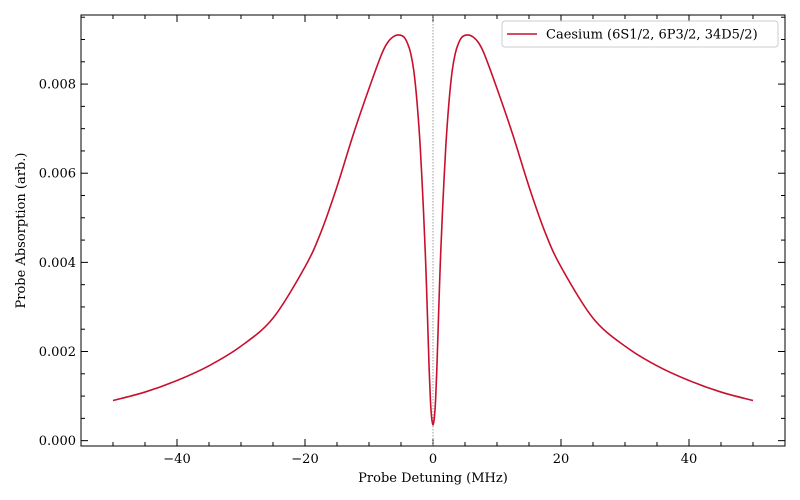 This screenshot has width=800, height=500. What do you see at coordinates (433, 478) in the screenshot?
I see `x-axis-label: Probe Detuning (MHz)` at bounding box center [433, 478].